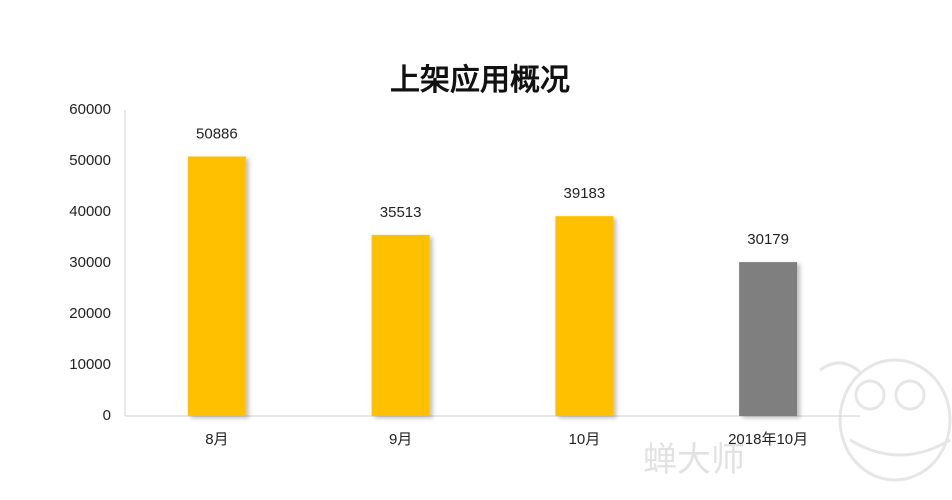 The width and height of the screenshot is (952, 500). What do you see at coordinates (694, 460) in the screenshot?
I see `watermark: 蝉大师` at bounding box center [694, 460].